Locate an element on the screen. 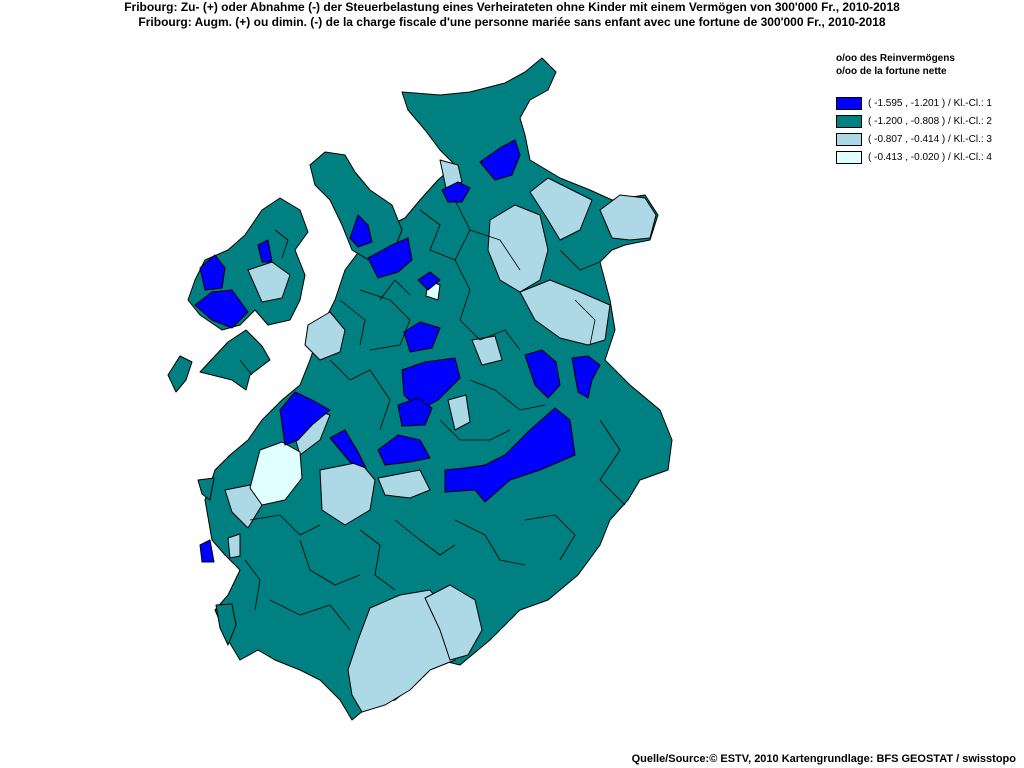 Image resolution: width=1024 pixels, height=768 pixels. legend-title-german: o/oo des Reinvermögens is located at coordinates (895, 58).